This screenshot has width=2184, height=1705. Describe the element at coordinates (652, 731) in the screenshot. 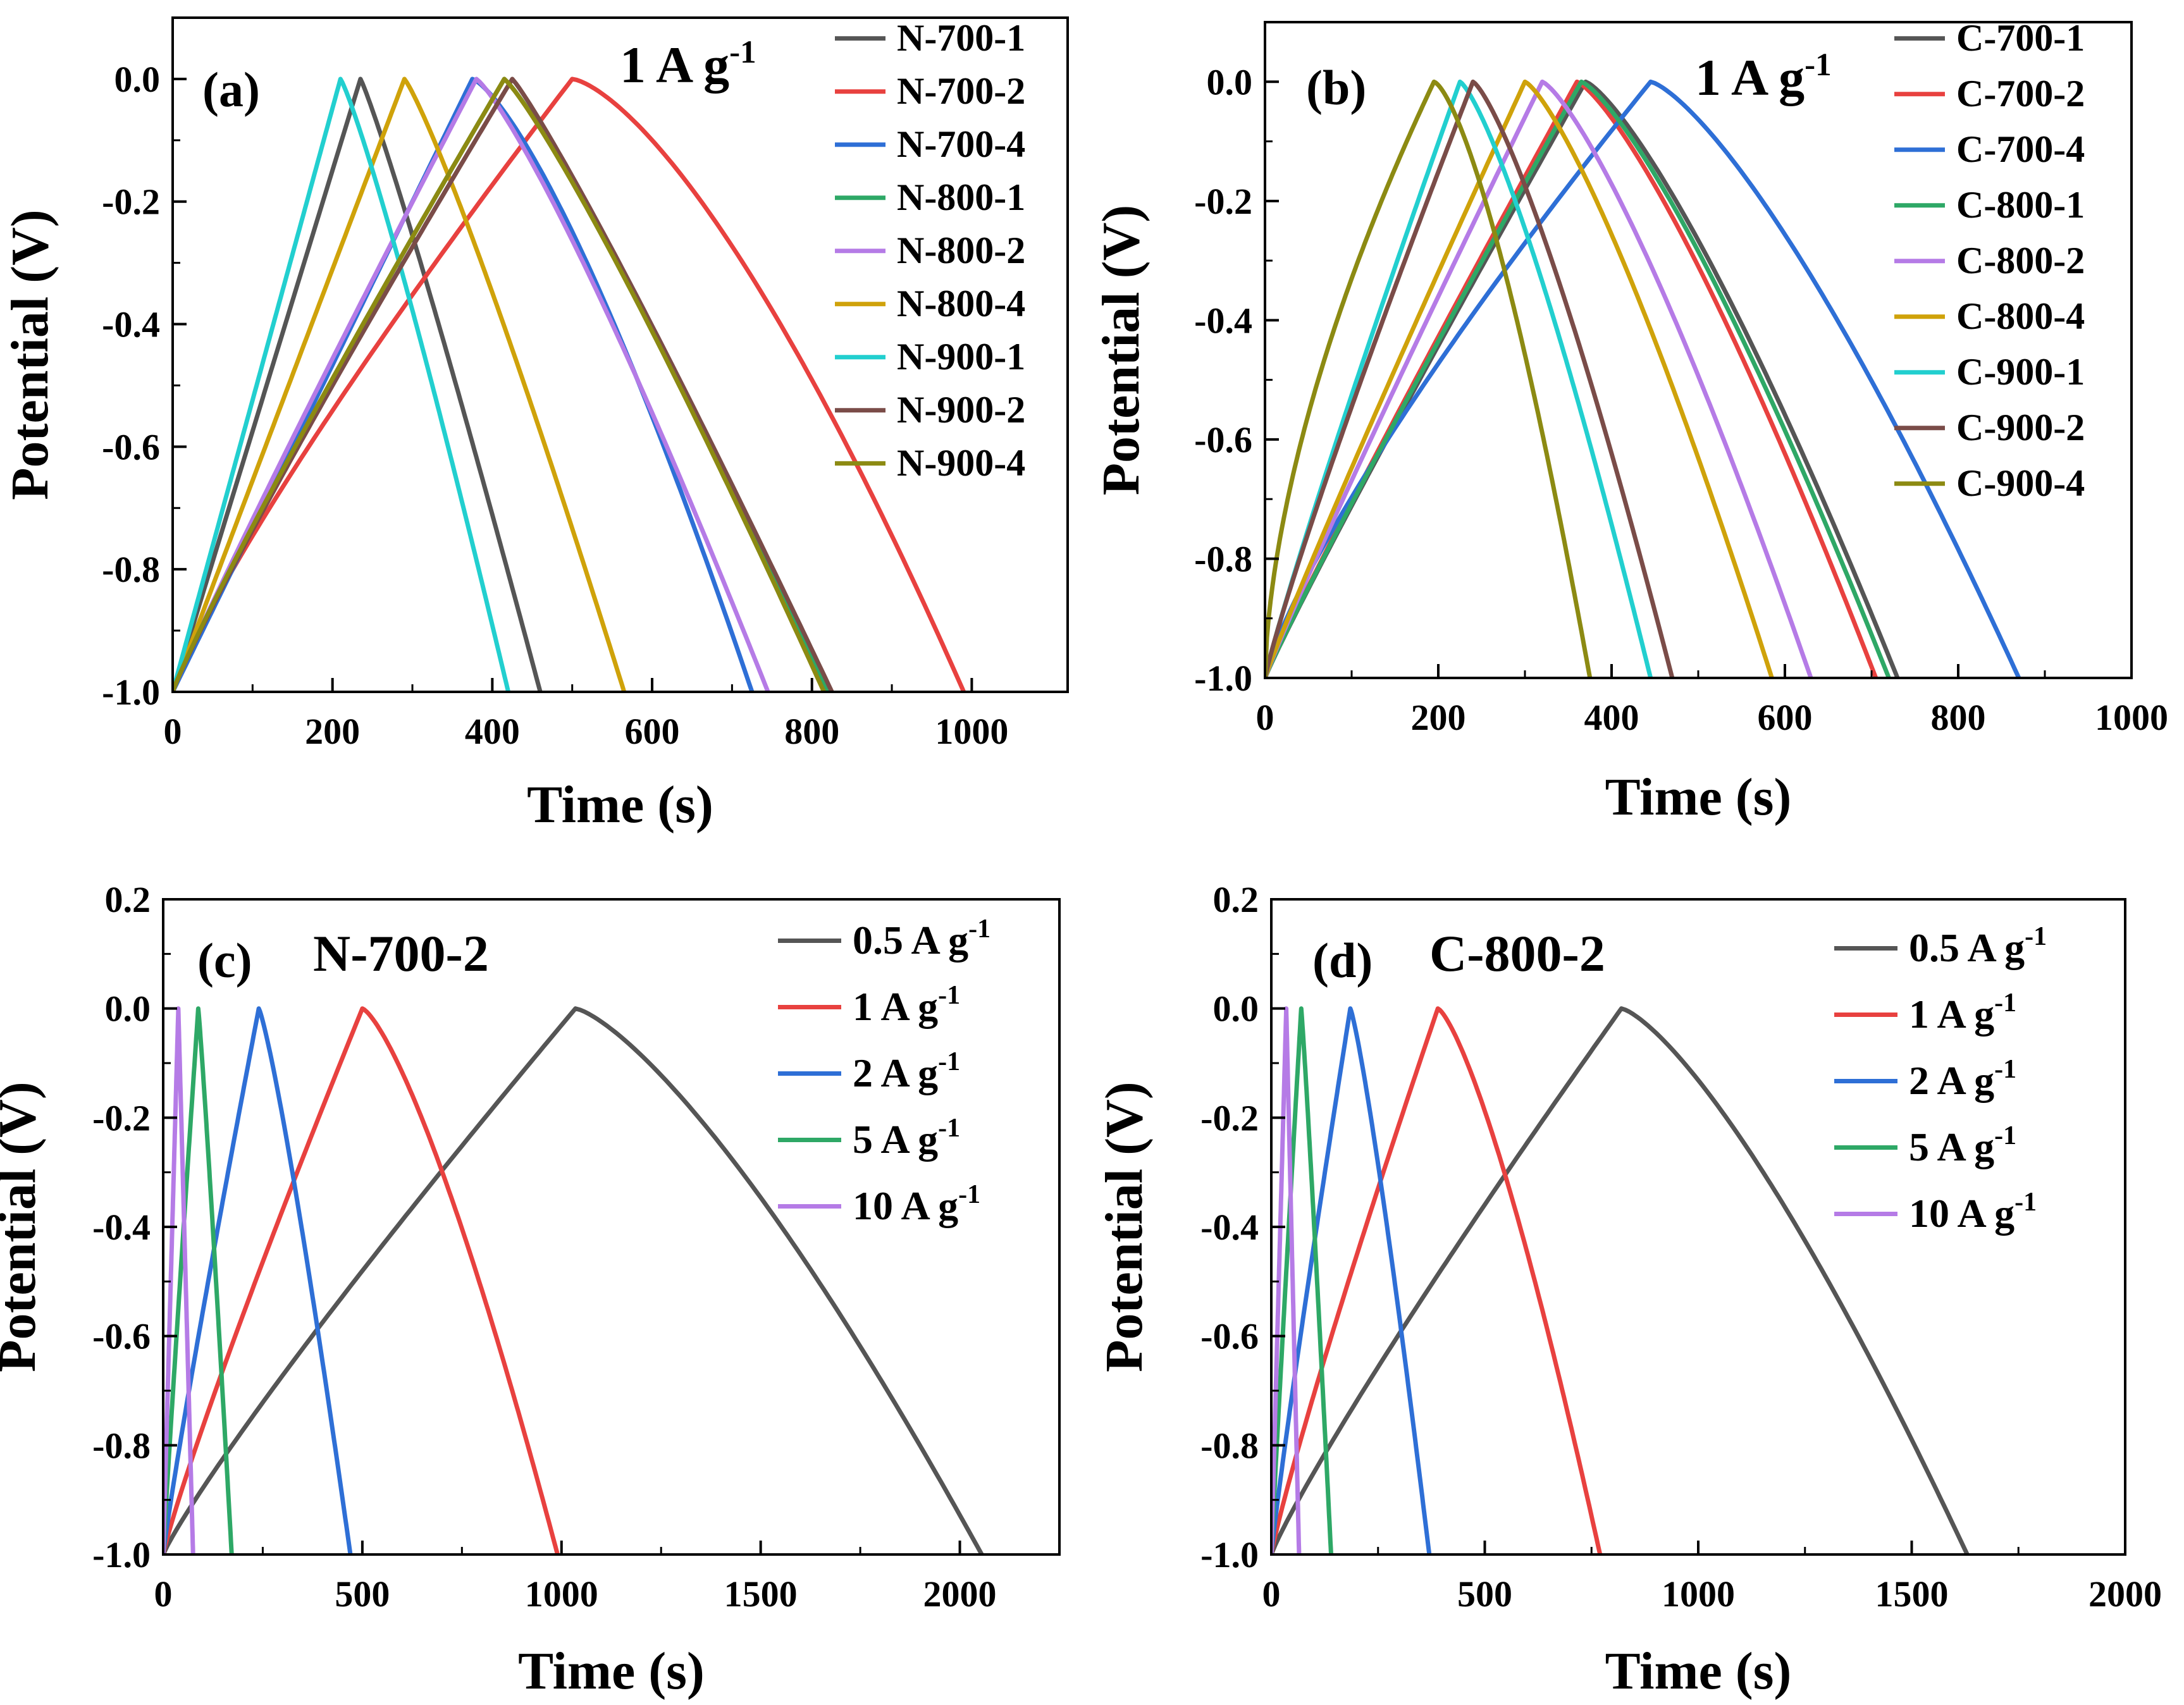

I see `x-tick-label: 600` at that location.